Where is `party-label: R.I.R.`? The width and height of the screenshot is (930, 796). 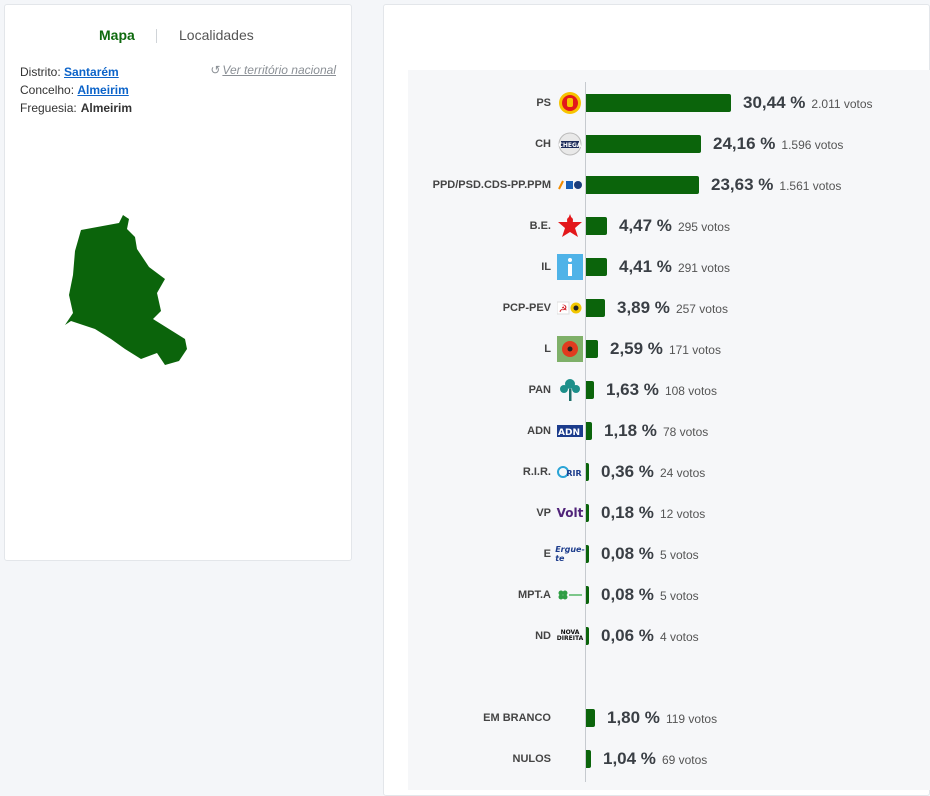
party-label: R.I.R. is located at coordinates (536, 472).